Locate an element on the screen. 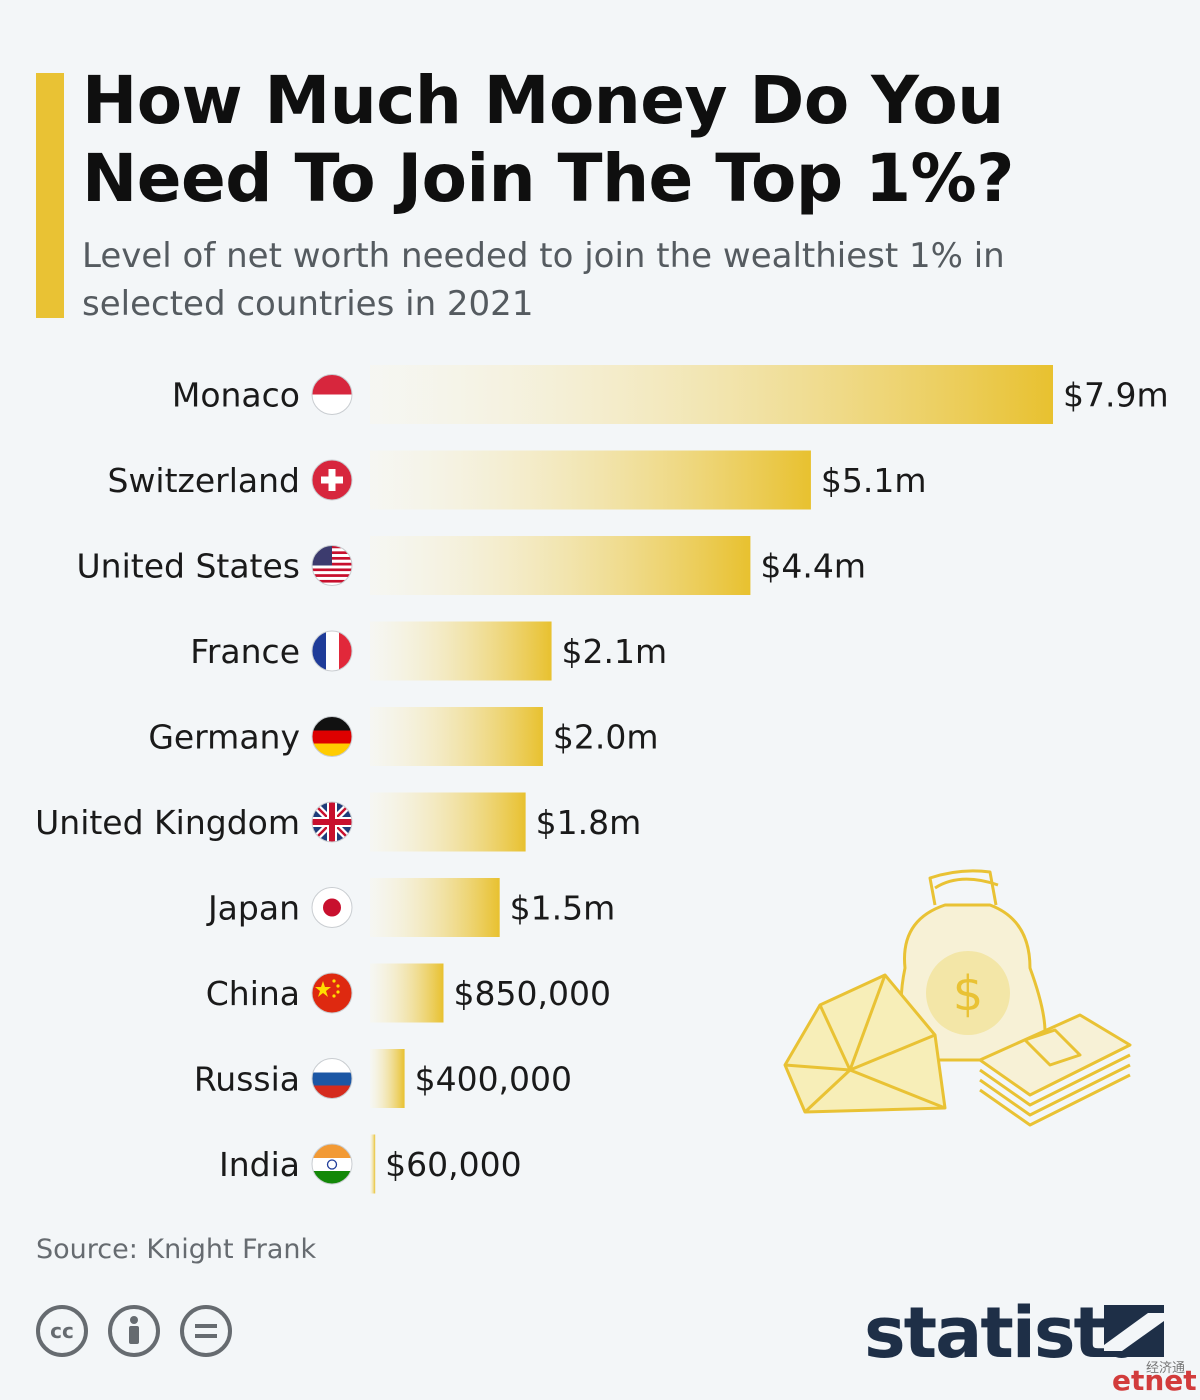 The width and height of the screenshot is (1200, 1400). cc-icon: cc is located at coordinates (62, 1331).